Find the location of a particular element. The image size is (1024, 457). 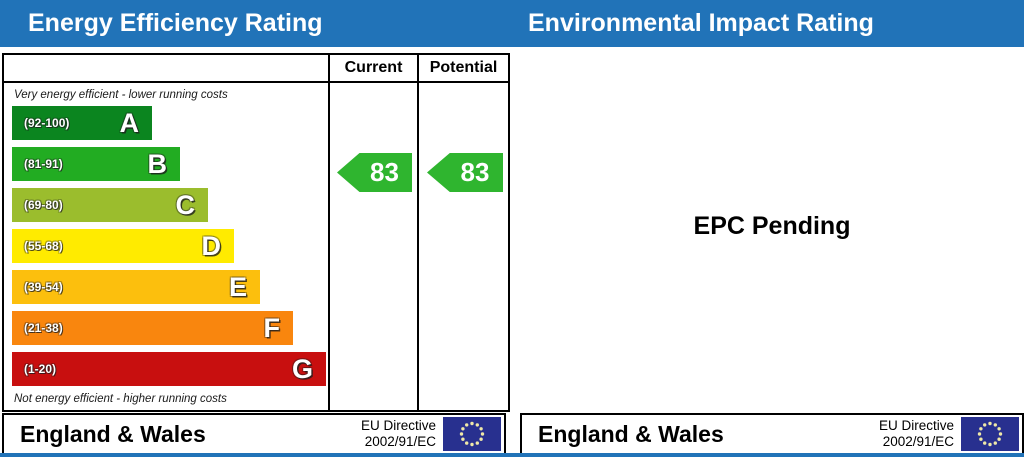

band-letter: E is located at coordinates (237, 286).